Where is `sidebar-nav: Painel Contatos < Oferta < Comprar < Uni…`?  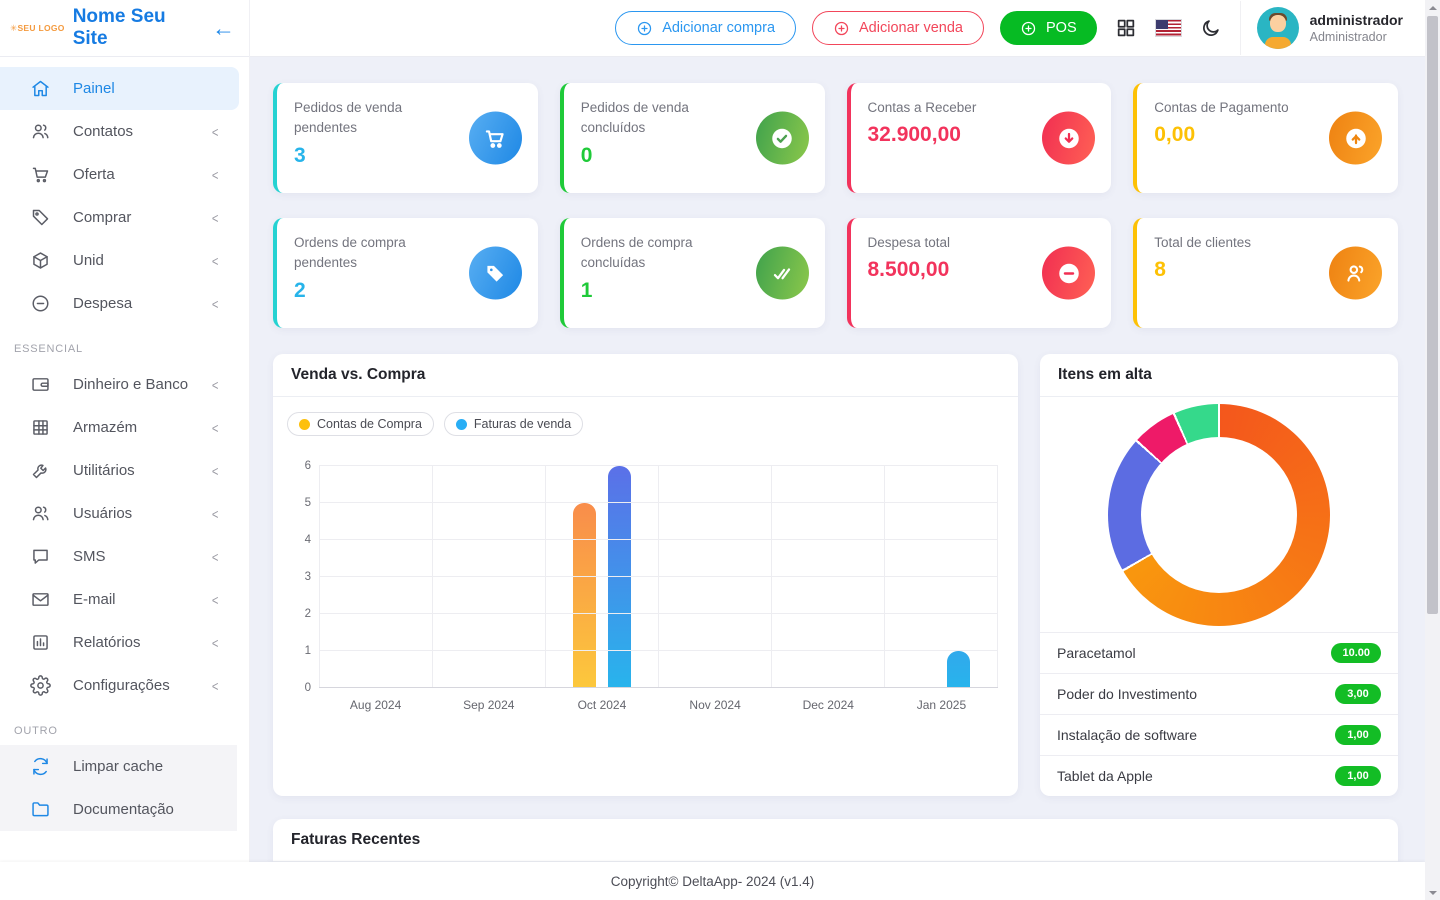
sidebar-nav: Painel Contatos < Oferta < Comprar < Uni… is located at coordinates (124, 444).